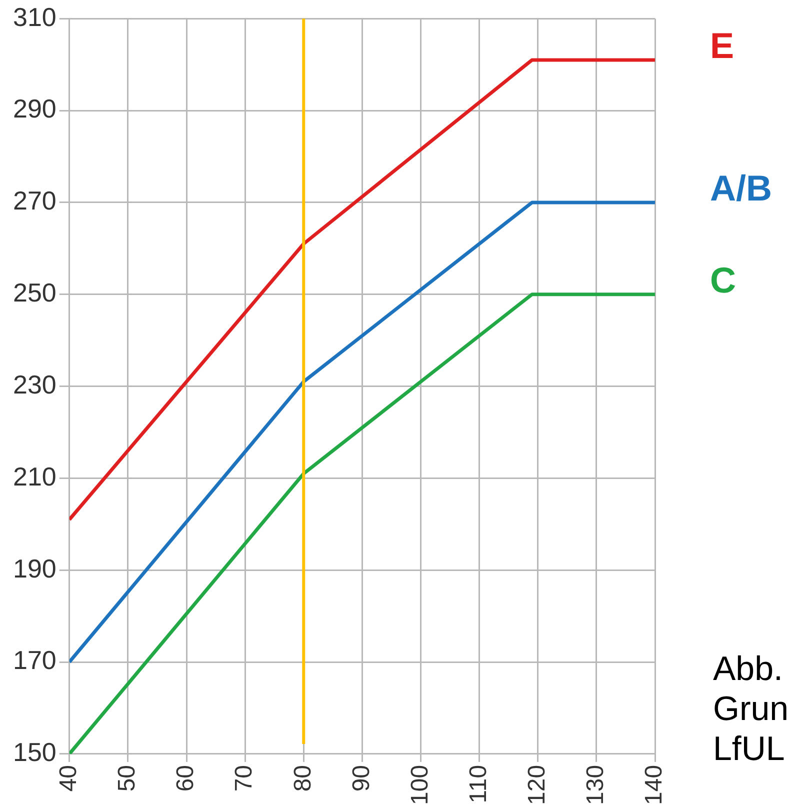  What do you see at coordinates (537, 785) in the screenshot?
I see `x-tick-label: 120` at bounding box center [537, 785].